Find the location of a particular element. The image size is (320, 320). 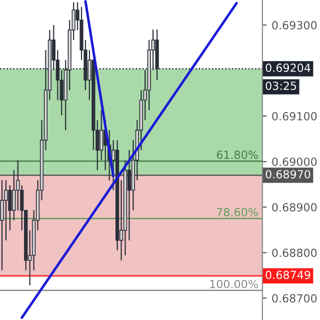

y-tick-label: 0.68800 is located at coordinates (294, 253).